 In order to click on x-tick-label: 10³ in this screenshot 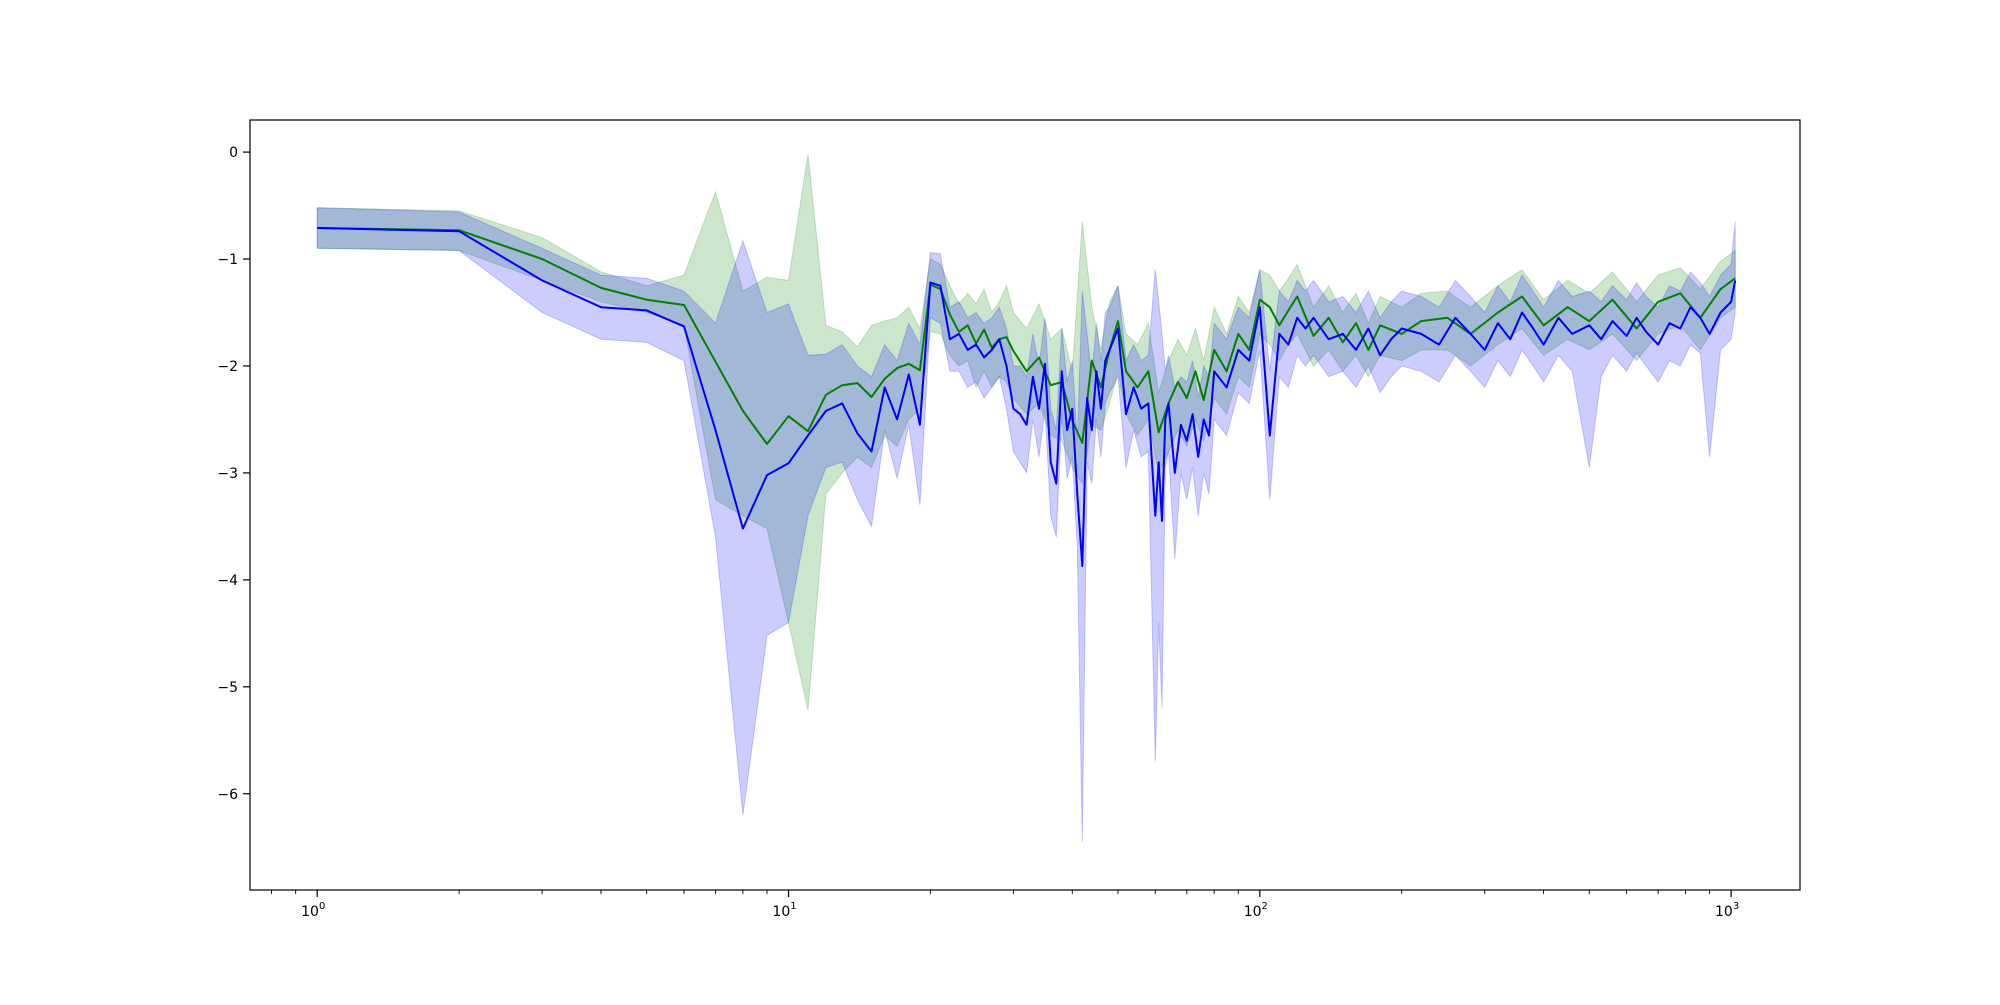, I will do `click(1727, 910)`.